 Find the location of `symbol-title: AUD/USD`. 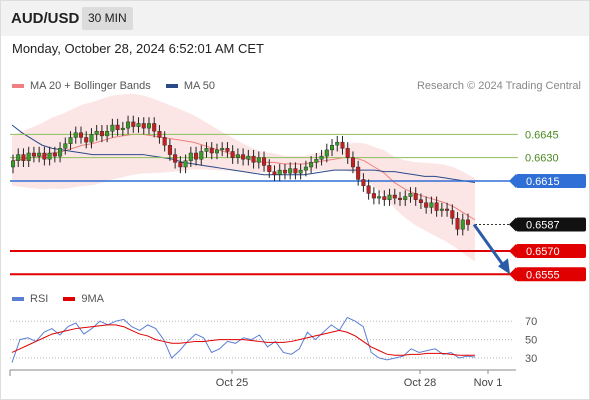

symbol-title: AUD/USD is located at coordinates (45, 18).